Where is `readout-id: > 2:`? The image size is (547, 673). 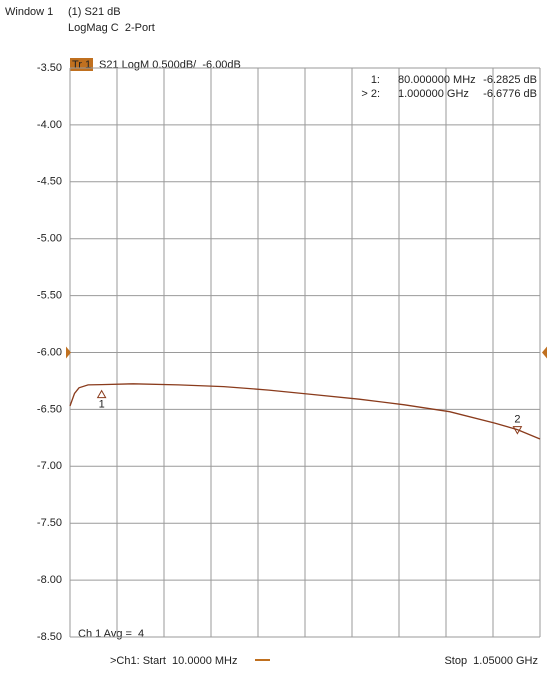
readout-id: > 2: is located at coordinates (370, 94).